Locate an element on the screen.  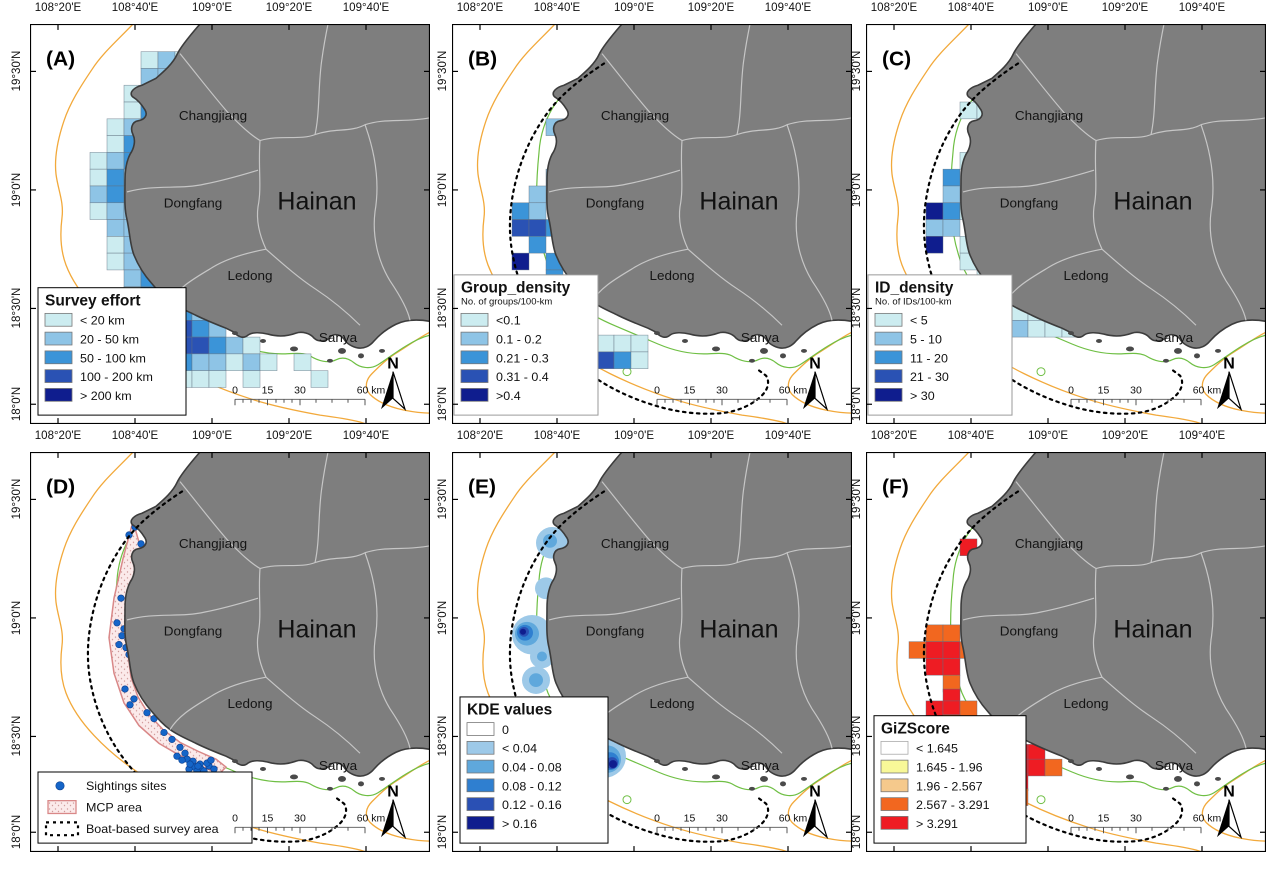
legend-item-label: 2.567 - 3.291 is located at coordinates (953, 805).